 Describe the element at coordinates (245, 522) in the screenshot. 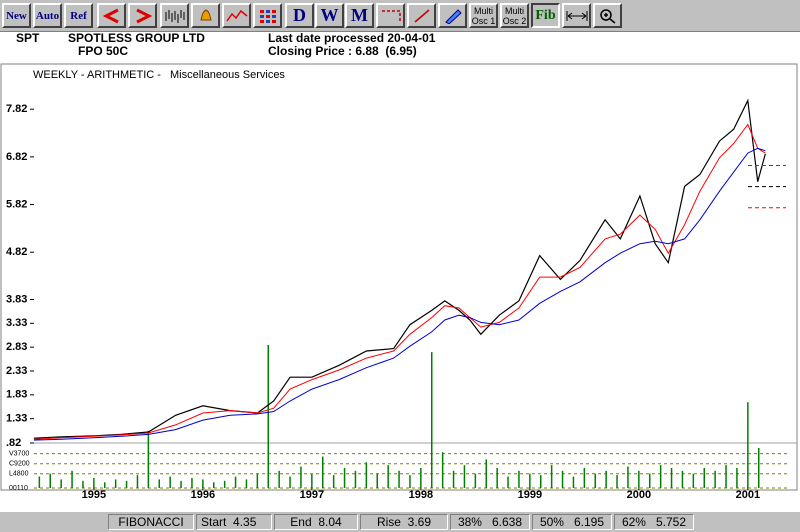

I see `value: 4.35` at that location.